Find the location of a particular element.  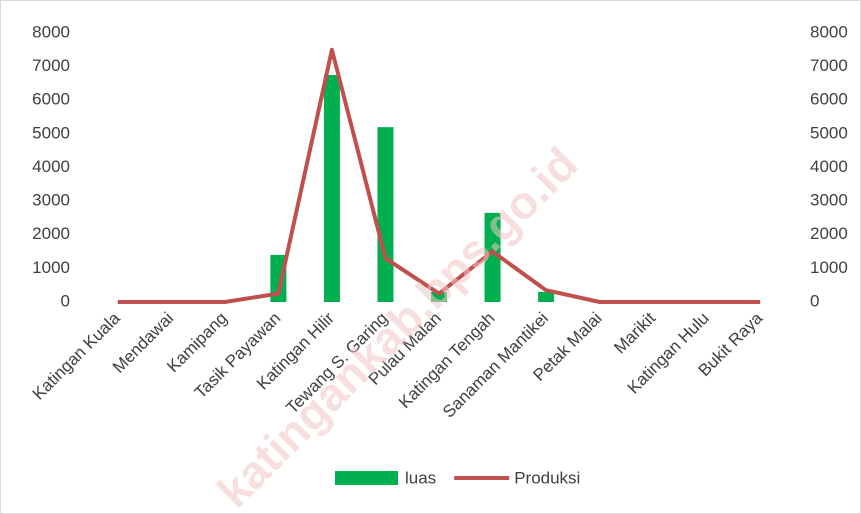

y-tick-label: 1000 is located at coordinates (51, 267).